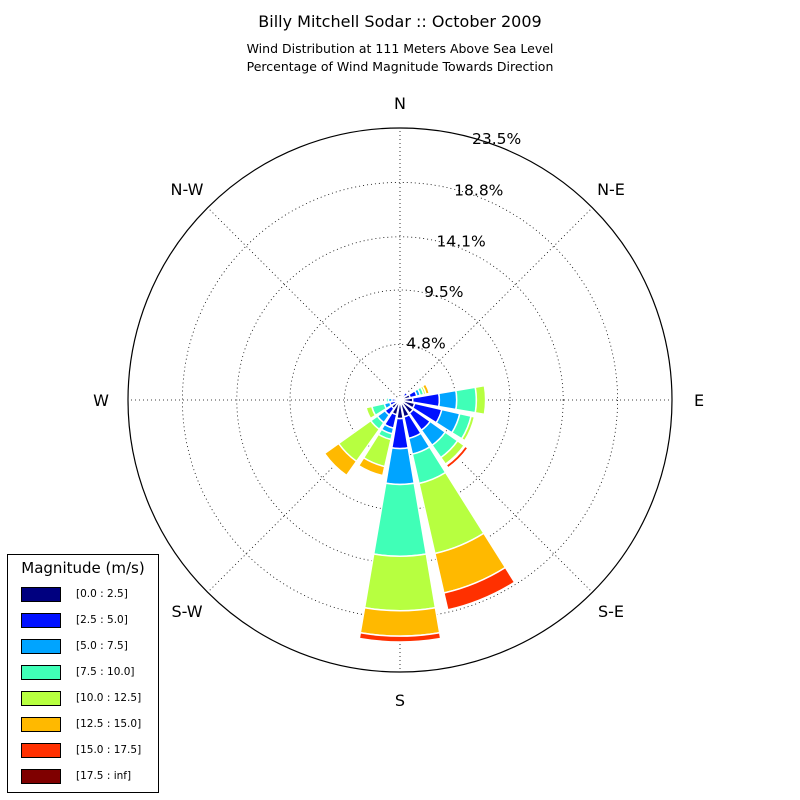  What do you see at coordinates (400, 700) in the screenshot?
I see `direction-label: S` at bounding box center [400, 700].